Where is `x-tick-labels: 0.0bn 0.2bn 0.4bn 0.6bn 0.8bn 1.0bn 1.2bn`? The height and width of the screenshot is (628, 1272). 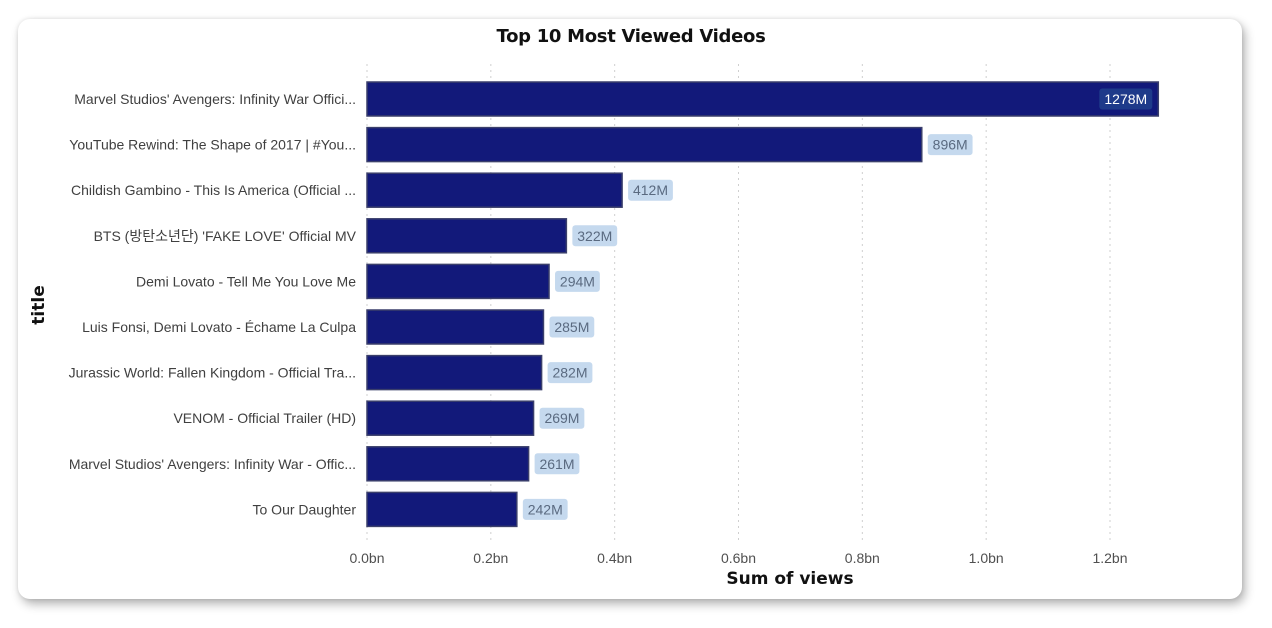
x-tick-labels: 0.0bn 0.2bn 0.4bn 0.6bn 0.8bn 1.0bn 1.2bn is located at coordinates (738, 558).